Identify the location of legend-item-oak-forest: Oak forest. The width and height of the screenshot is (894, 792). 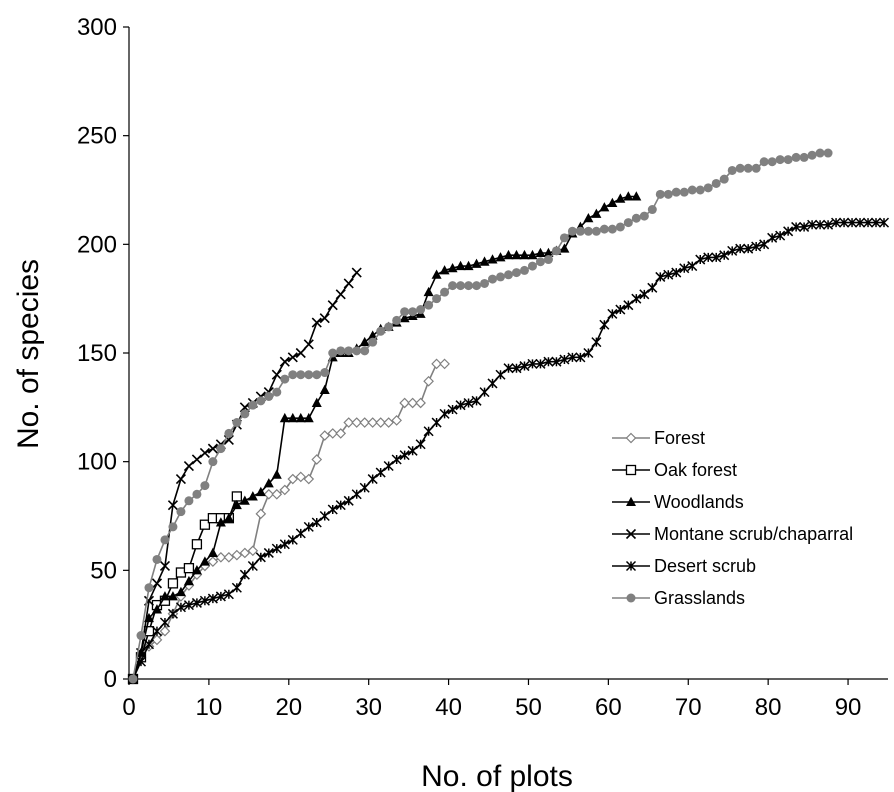
(674, 470).